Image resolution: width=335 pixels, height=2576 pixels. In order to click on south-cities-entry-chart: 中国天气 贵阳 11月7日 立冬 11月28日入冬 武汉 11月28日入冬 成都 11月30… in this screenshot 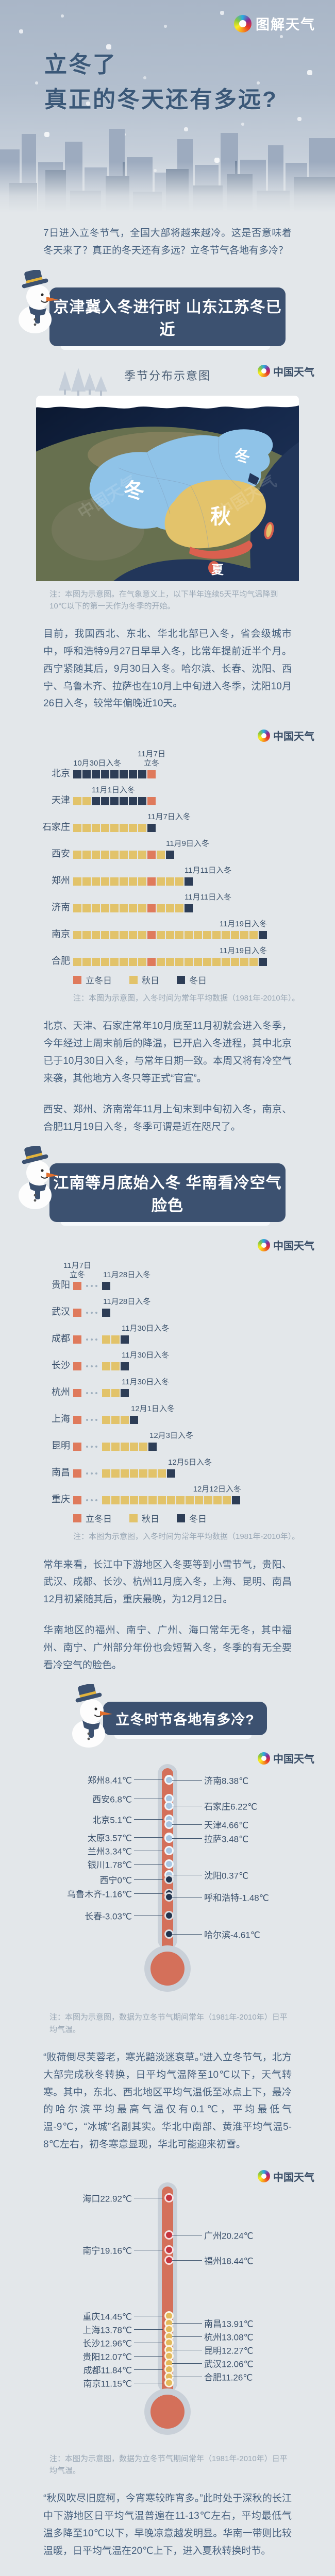, I will do `click(167, 1390)`.